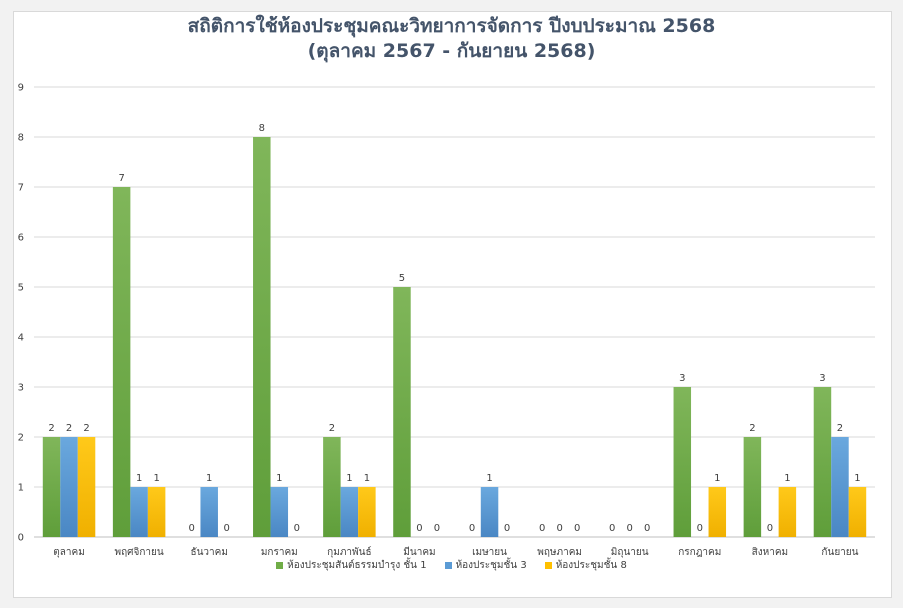  Describe the element at coordinates (402, 278) in the screenshot. I see `data-label: 5` at that location.